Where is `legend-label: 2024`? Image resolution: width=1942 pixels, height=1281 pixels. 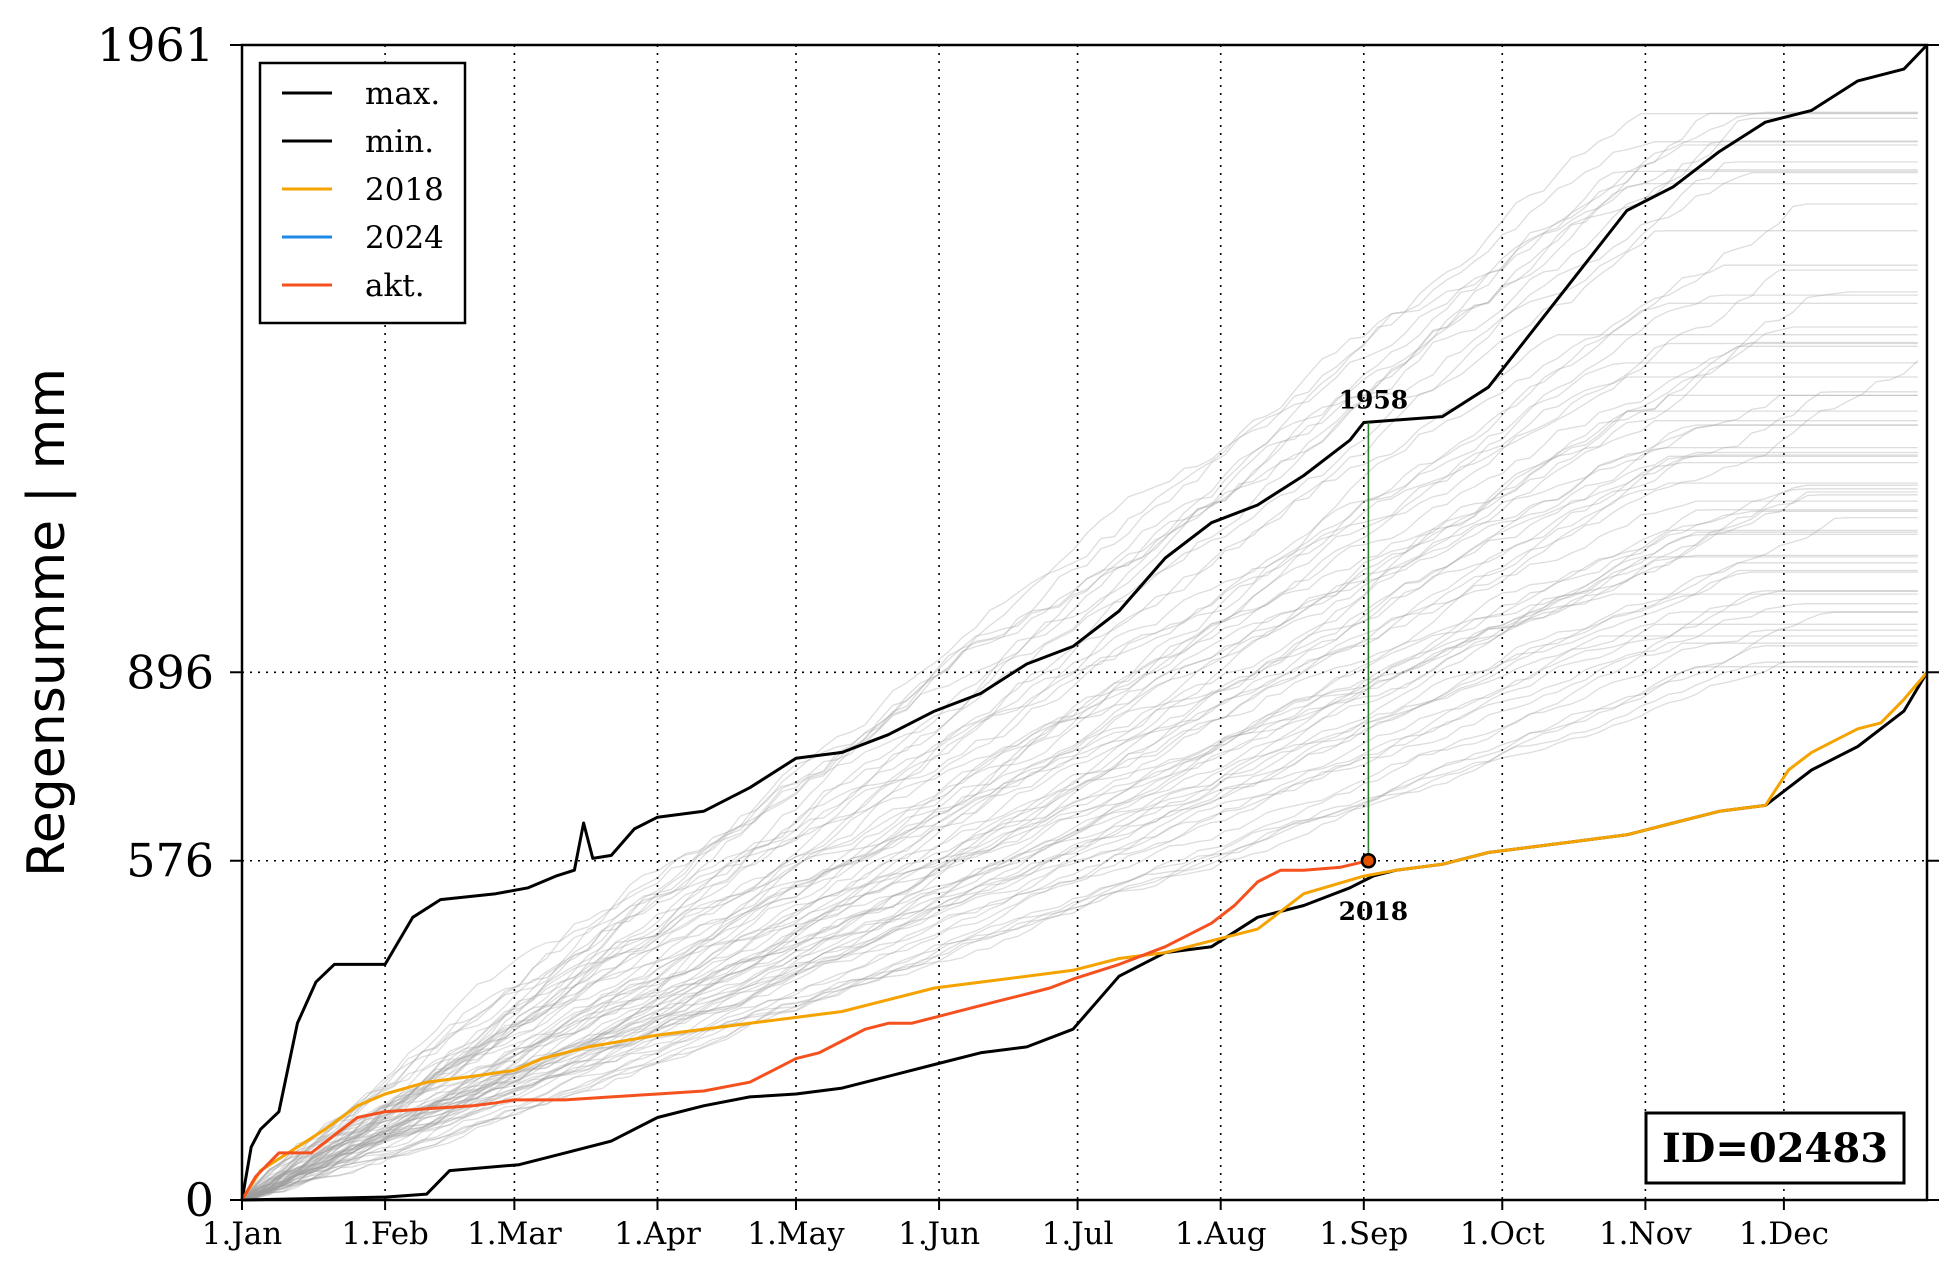 legend-label: 2024 is located at coordinates (404, 238).